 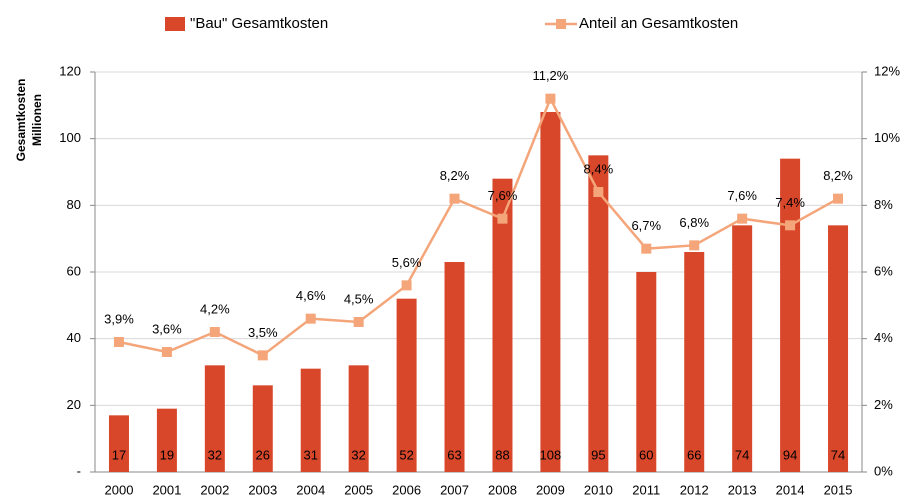 I want to click on bar-value-label: 66, so click(x=694, y=454).